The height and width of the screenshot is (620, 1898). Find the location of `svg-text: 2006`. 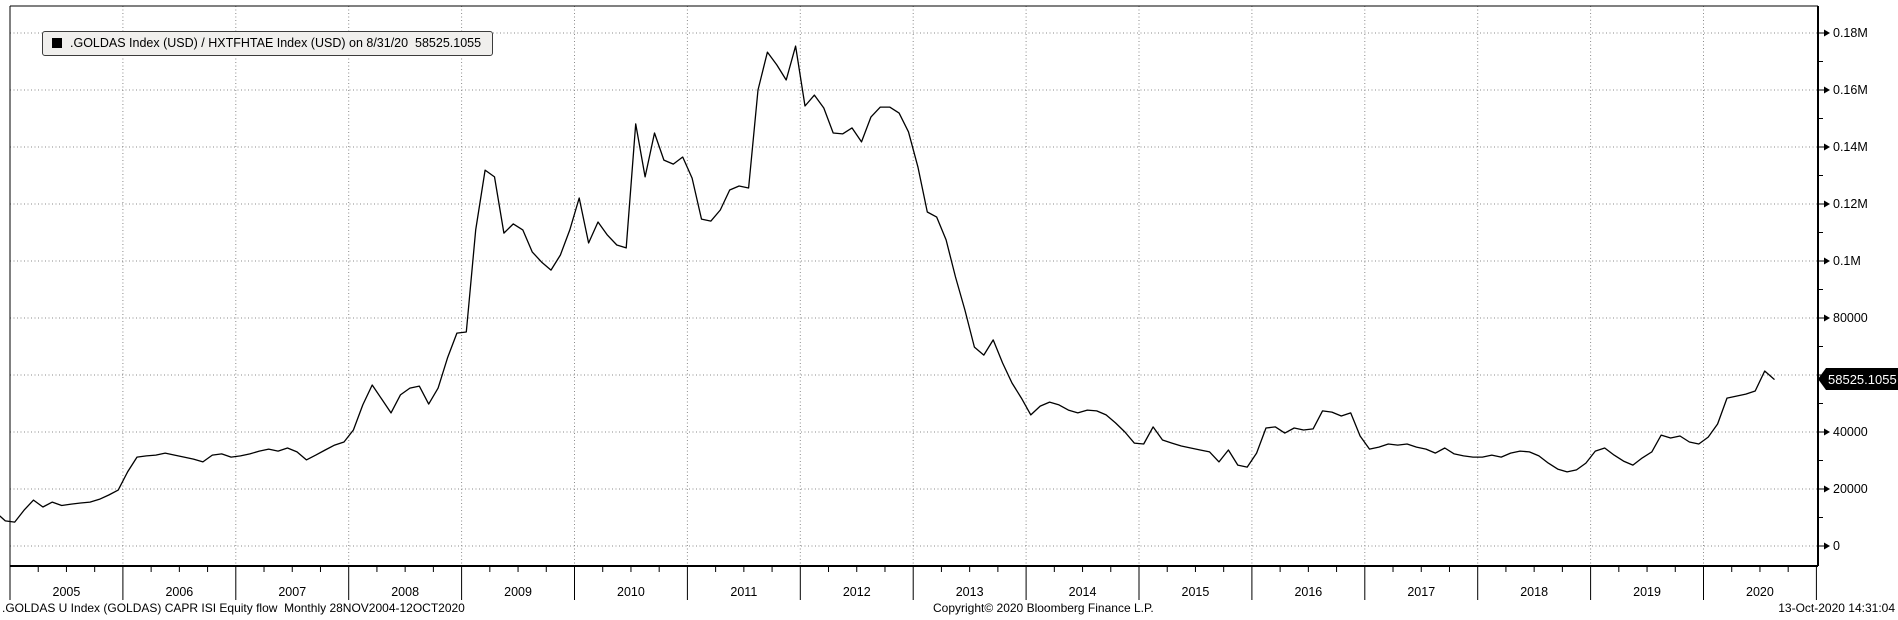

svg-text: 2006 is located at coordinates (179, 592).